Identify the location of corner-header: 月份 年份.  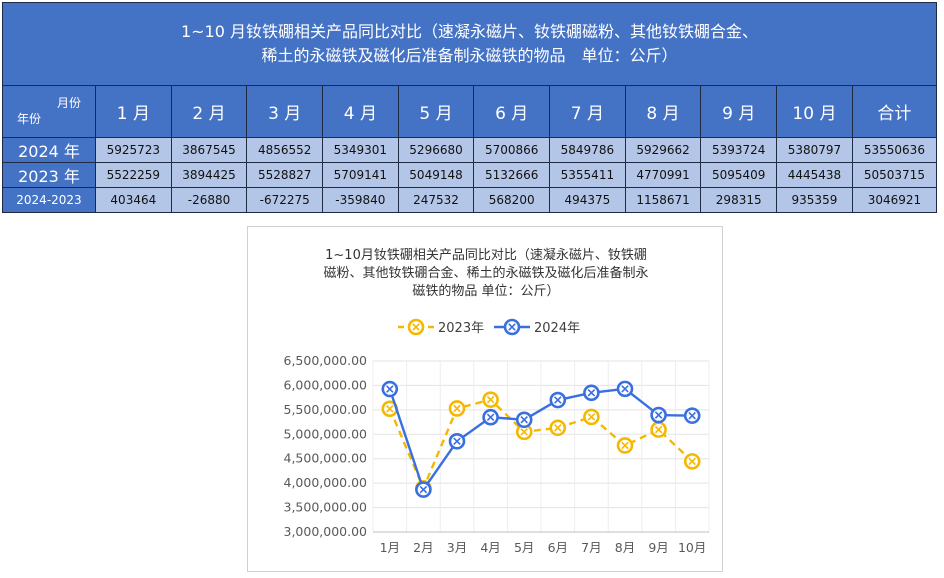
(49, 111).